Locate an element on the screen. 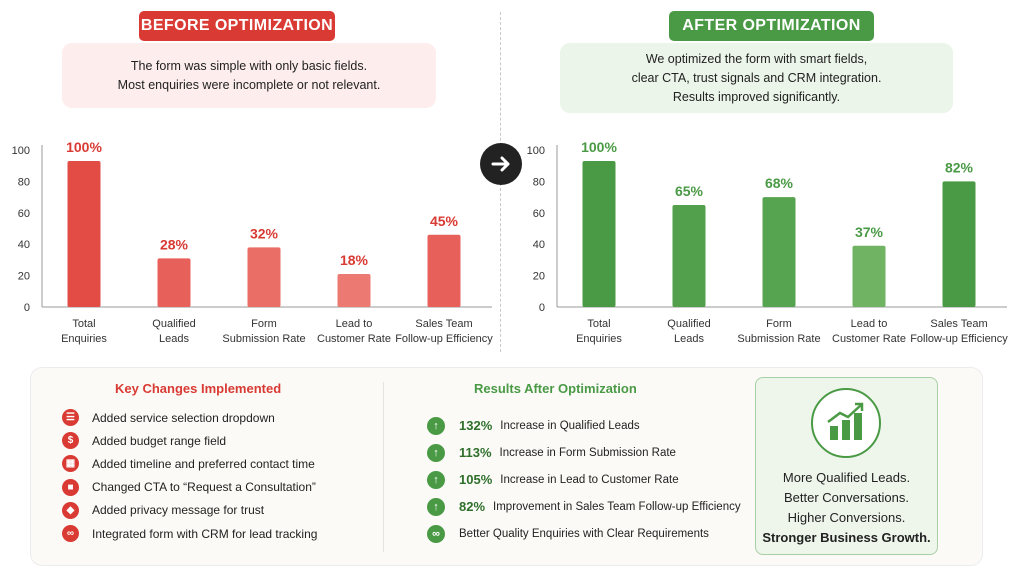  key-change-label: Added service selection dropdown is located at coordinates (183, 417).